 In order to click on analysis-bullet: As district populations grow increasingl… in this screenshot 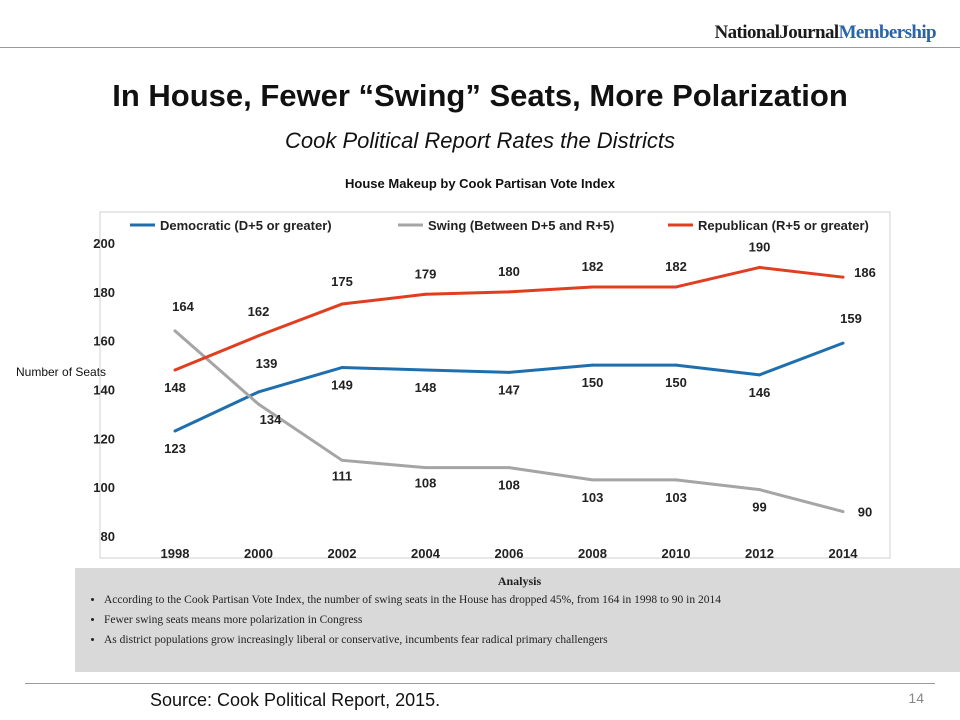, I will do `click(527, 640)`.